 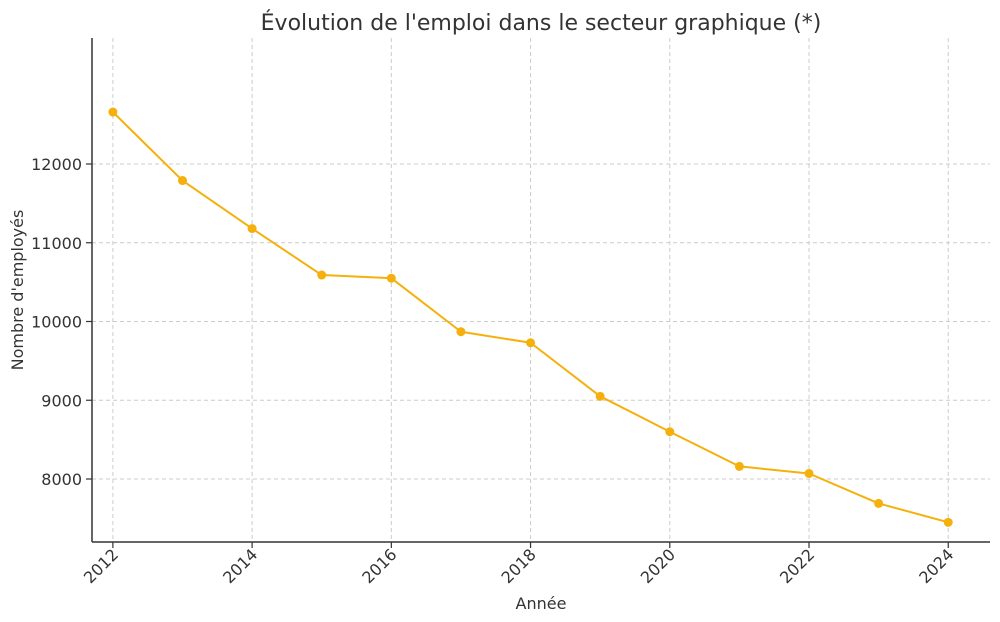 I want to click on y-tick-label: 12000, so click(x=56, y=164).